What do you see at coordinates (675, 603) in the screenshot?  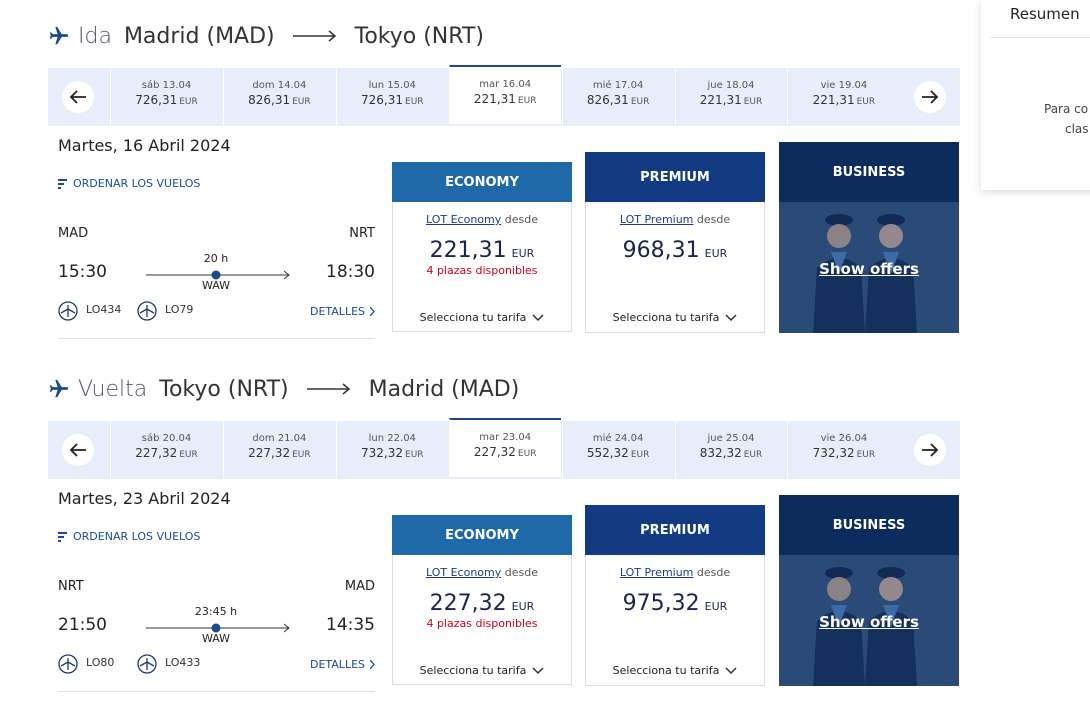 I see `fare-price: 975,32 EUR` at bounding box center [675, 603].